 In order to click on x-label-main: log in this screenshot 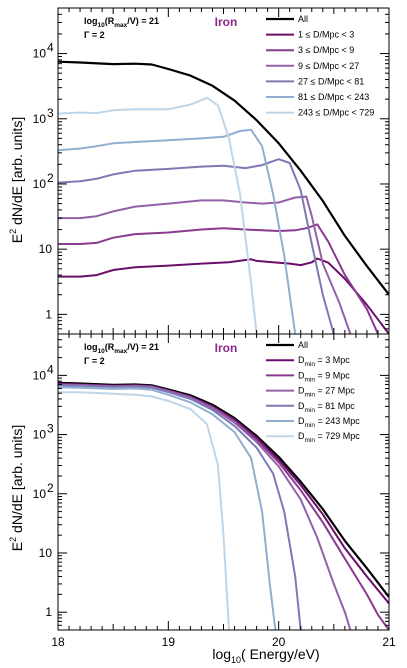, I will do `click(221, 654)`.